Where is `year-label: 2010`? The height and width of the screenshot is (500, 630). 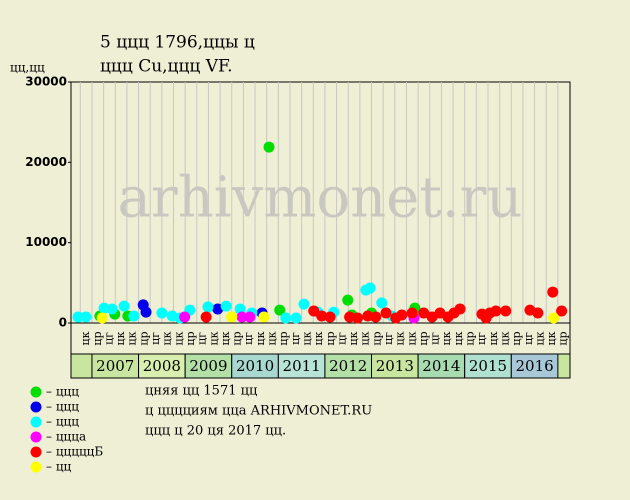 year-label: 2010 is located at coordinates (255, 366).